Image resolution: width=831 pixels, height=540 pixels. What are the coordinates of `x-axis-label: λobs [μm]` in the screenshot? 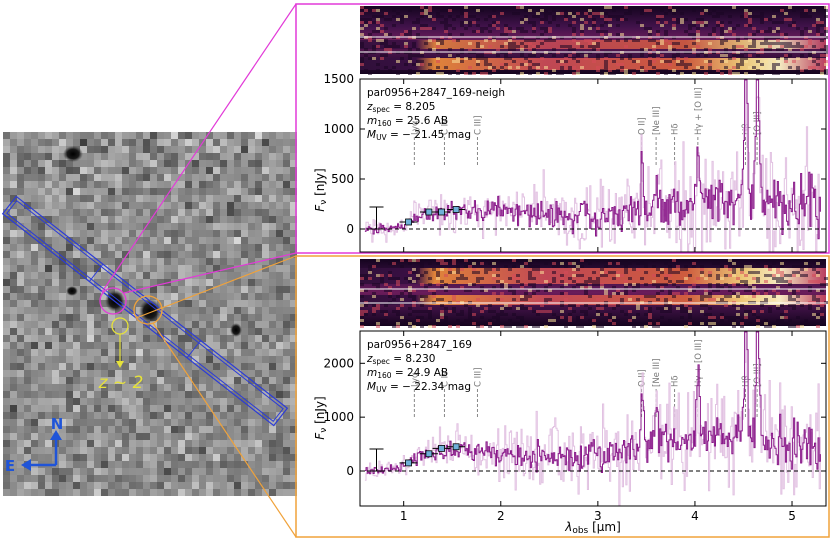 It's located at (592, 528).